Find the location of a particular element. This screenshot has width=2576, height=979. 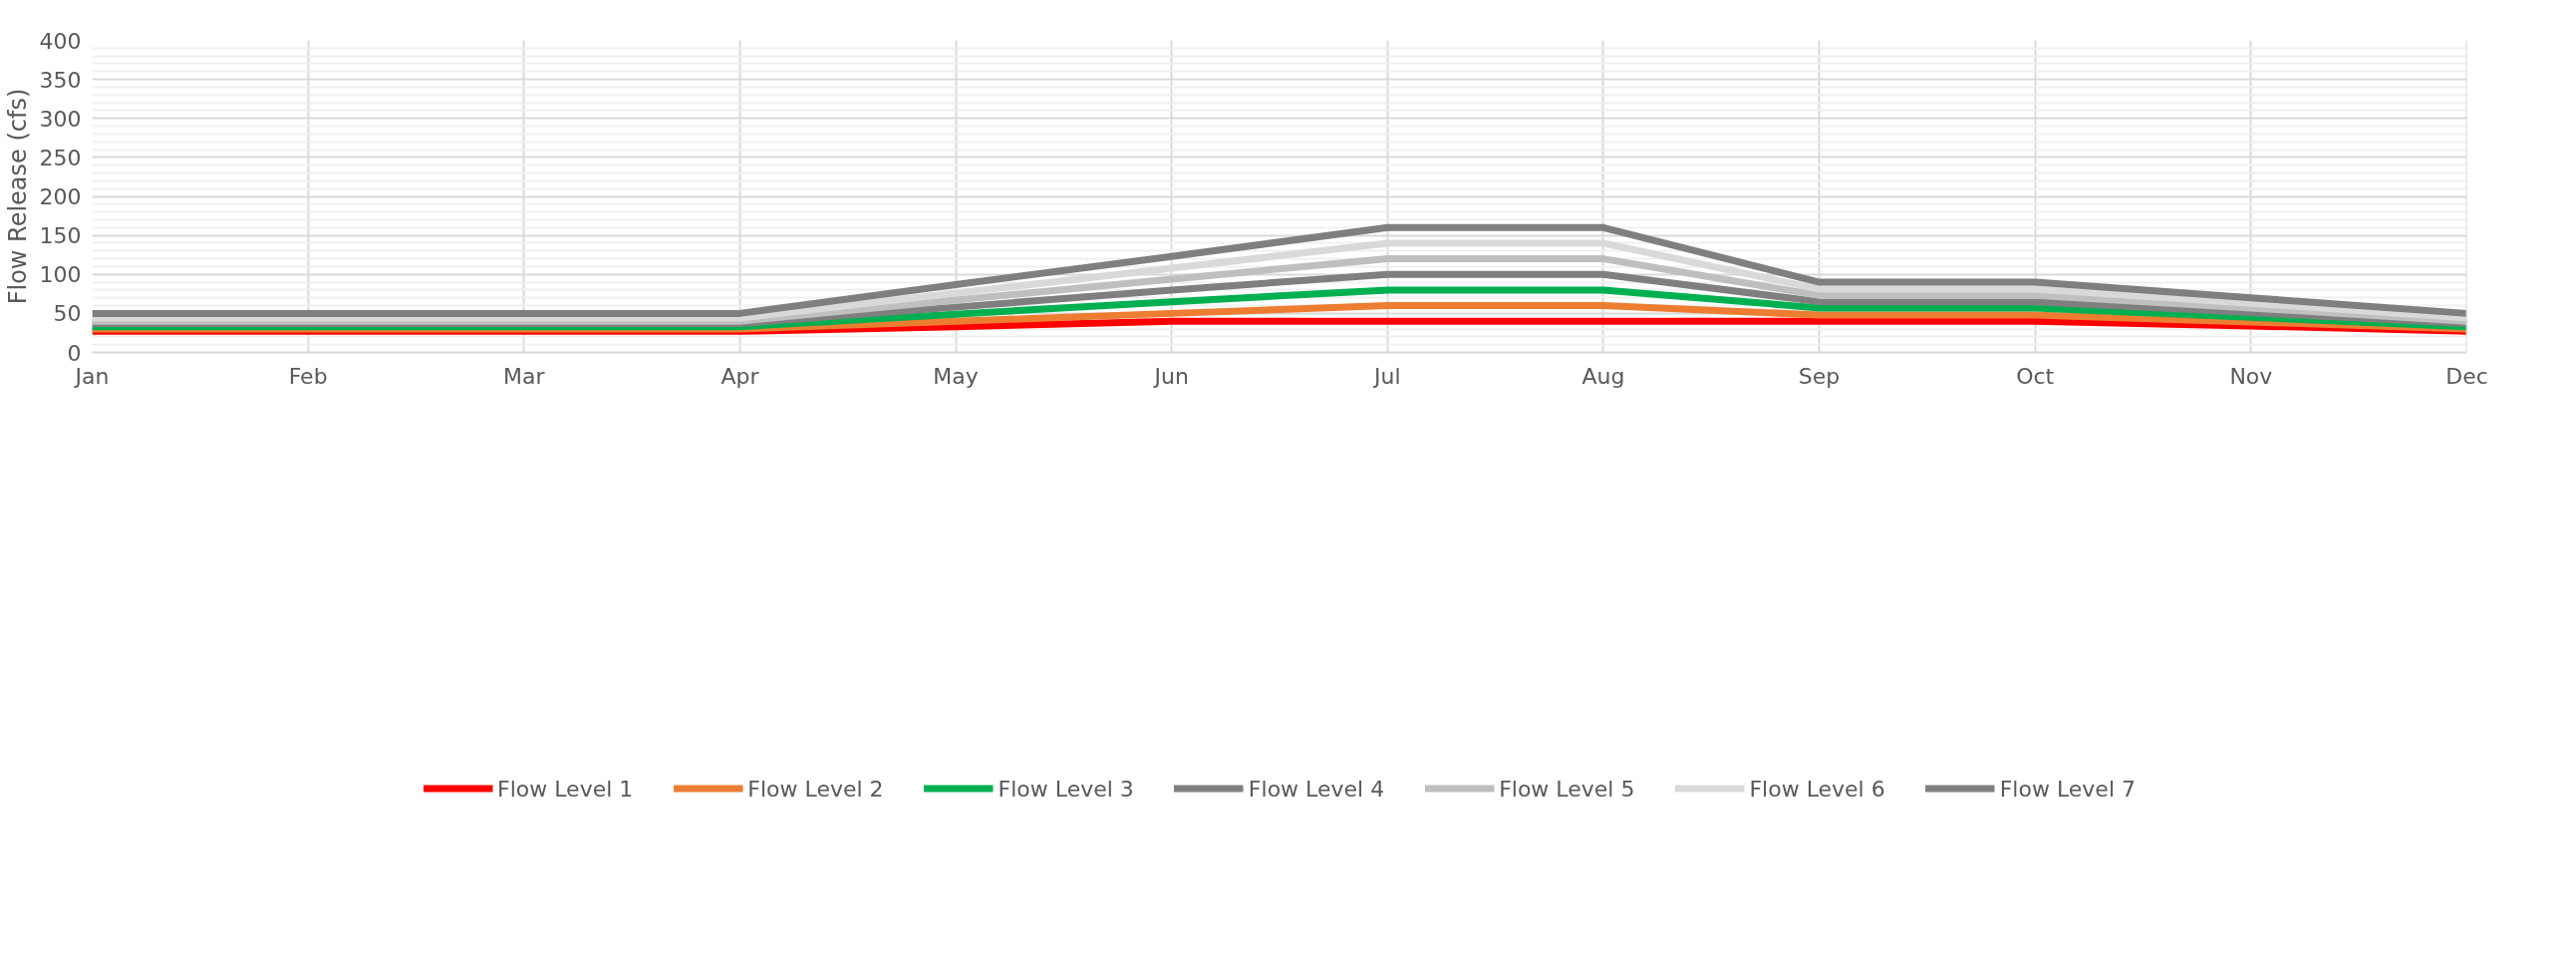

legend-label: Flow Level 4 is located at coordinates (1316, 789).